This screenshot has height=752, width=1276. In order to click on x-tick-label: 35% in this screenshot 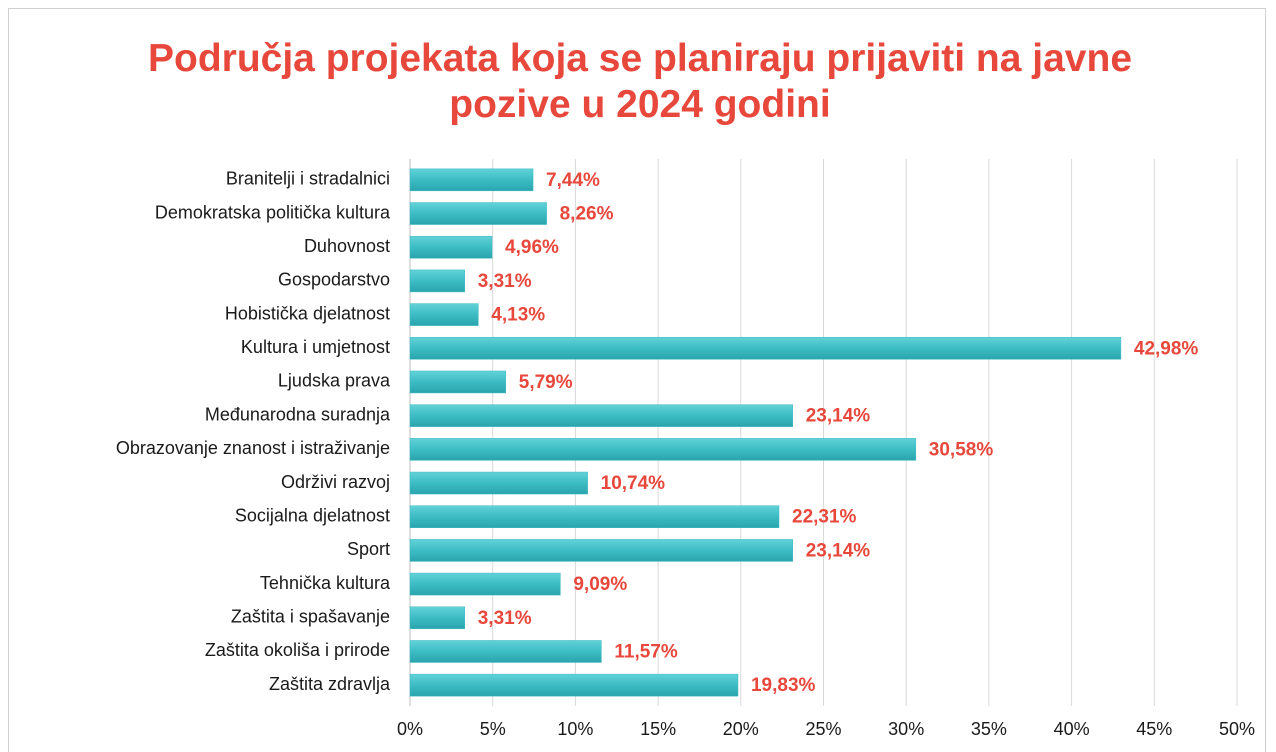, I will do `click(989, 729)`.